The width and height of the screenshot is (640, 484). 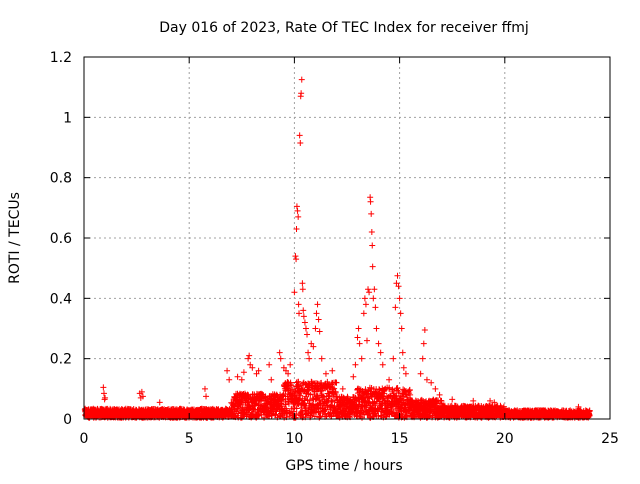 What do you see at coordinates (67, 420) in the screenshot?
I see `y-tick-label: 0` at bounding box center [67, 420].